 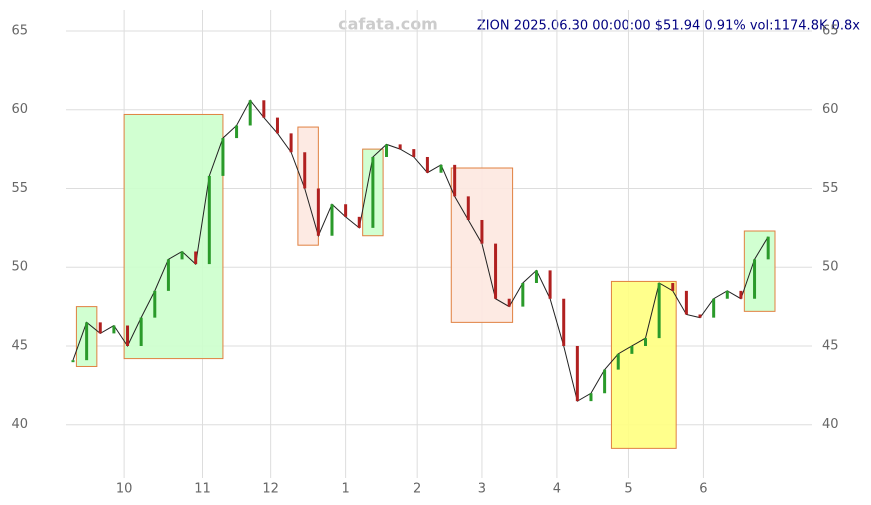 What do you see at coordinates (202, 489) in the screenshot?
I see `x-tick-label: 11` at bounding box center [202, 489].